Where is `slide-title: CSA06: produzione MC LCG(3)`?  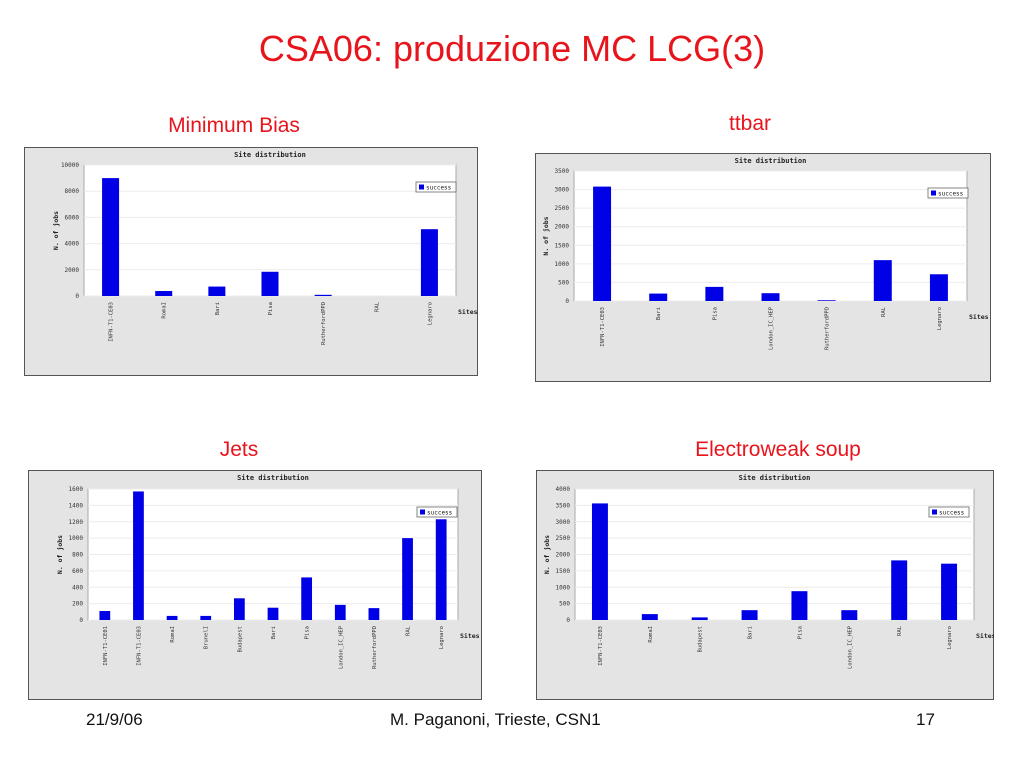 slide-title: CSA06: produzione MC LCG(3) is located at coordinates (512, 48).